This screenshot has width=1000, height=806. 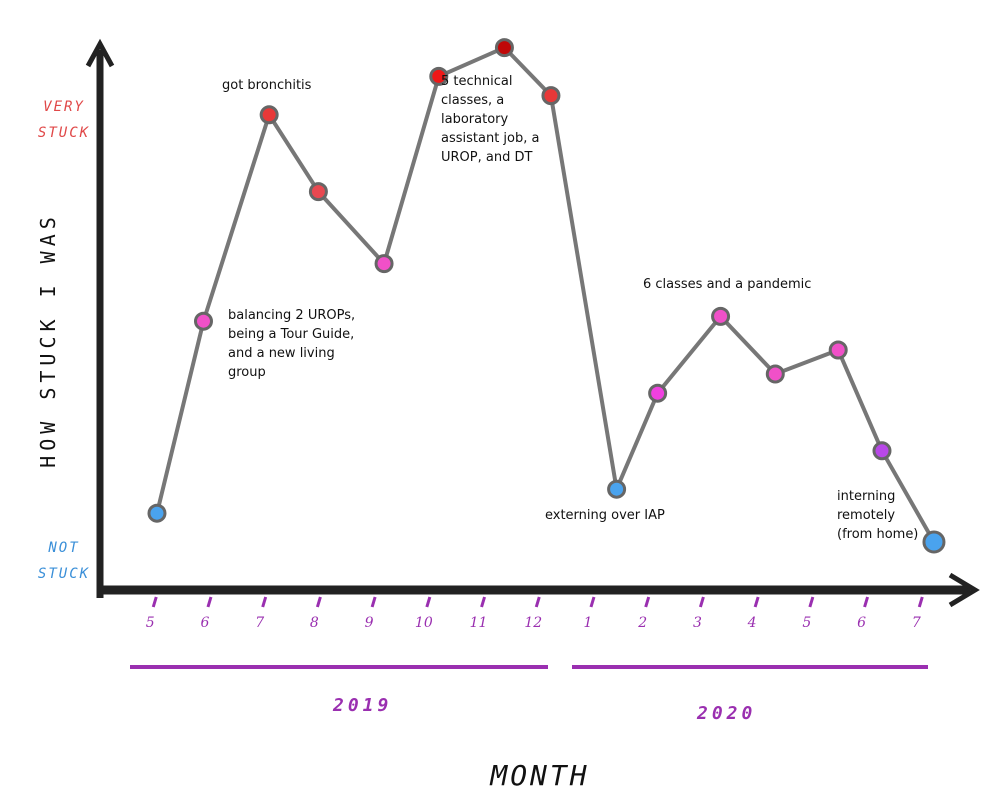 I want to click on annotation: 6 classes and a pandemic, so click(x=727, y=284).